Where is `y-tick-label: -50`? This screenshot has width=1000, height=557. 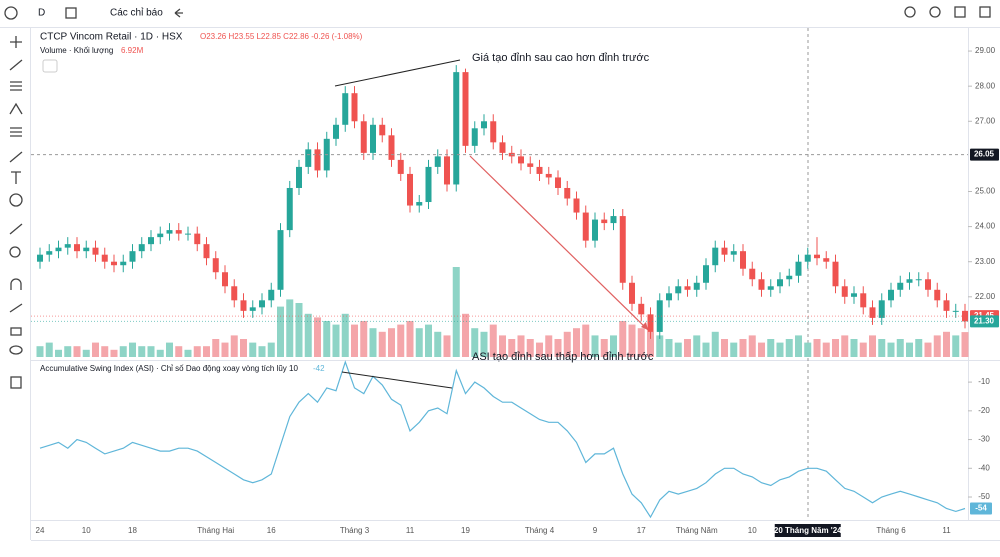
y-tick-label: -50 is located at coordinates (984, 496).